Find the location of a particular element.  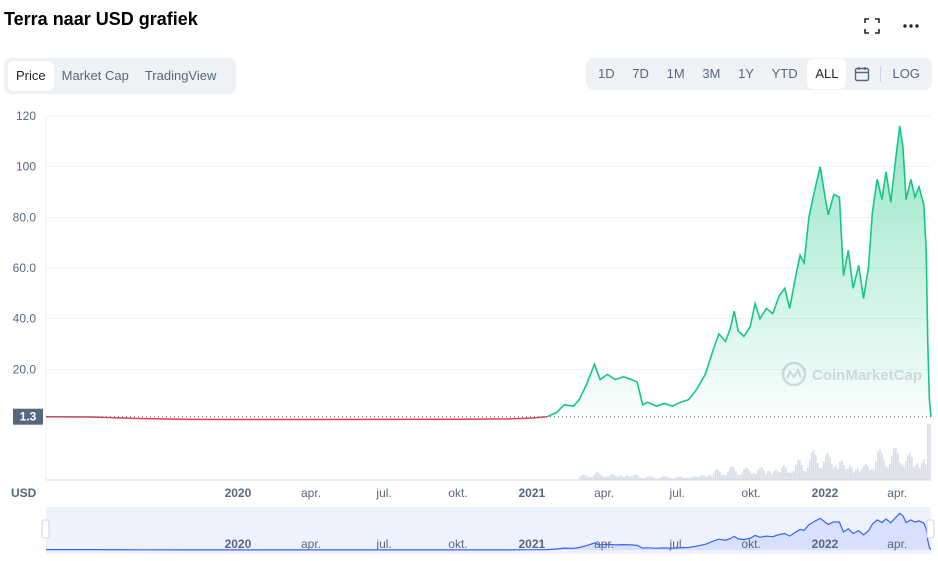

tab-price: Price is located at coordinates (31, 76).